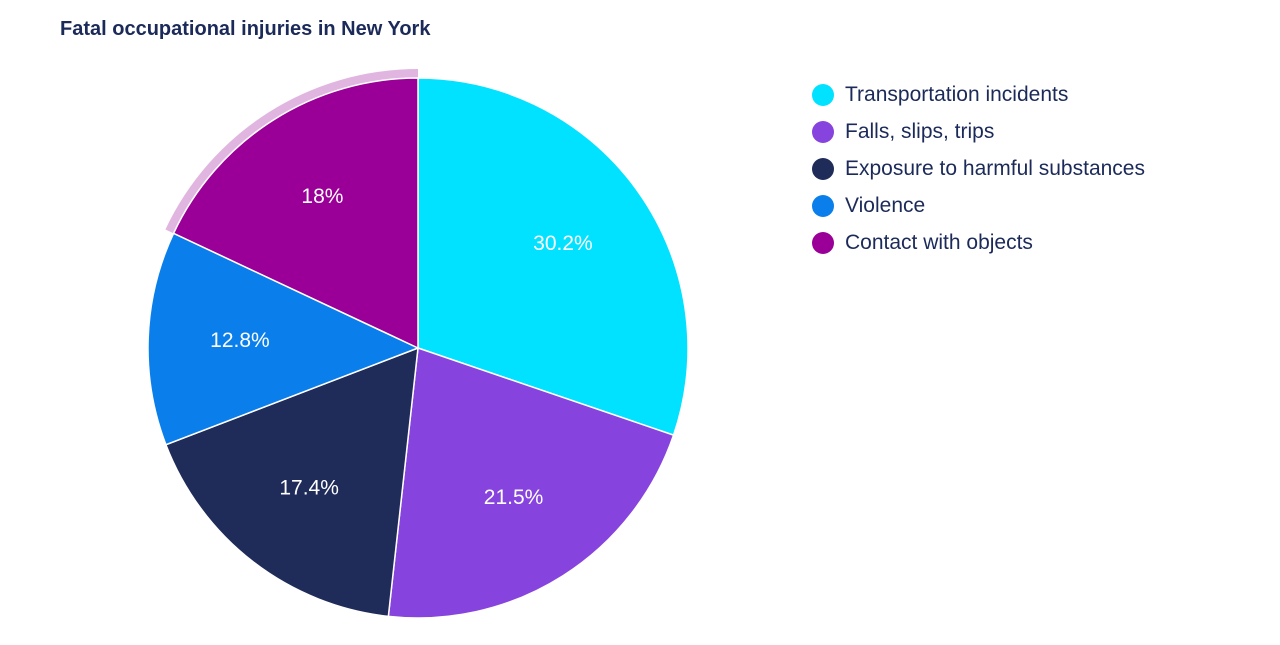 The image size is (1280, 645). Describe the element at coordinates (283, 339) in the screenshot. I see `pie-slice-violence` at that location.